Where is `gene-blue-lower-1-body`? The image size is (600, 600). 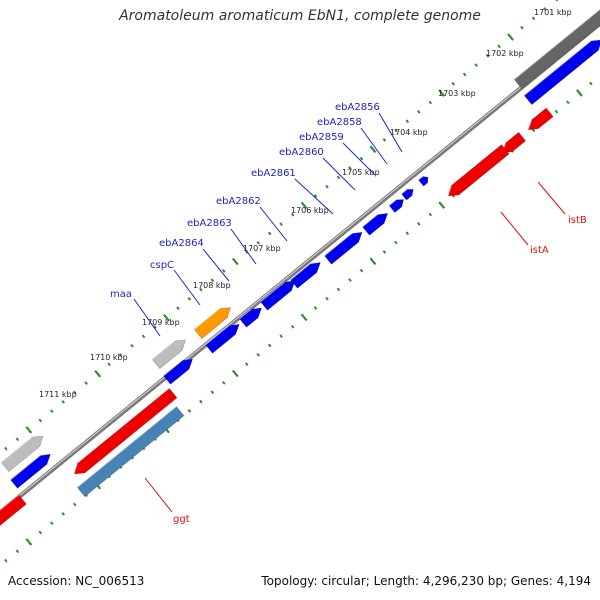 gene-blue-lower-1-body is located at coordinates (178, 371).